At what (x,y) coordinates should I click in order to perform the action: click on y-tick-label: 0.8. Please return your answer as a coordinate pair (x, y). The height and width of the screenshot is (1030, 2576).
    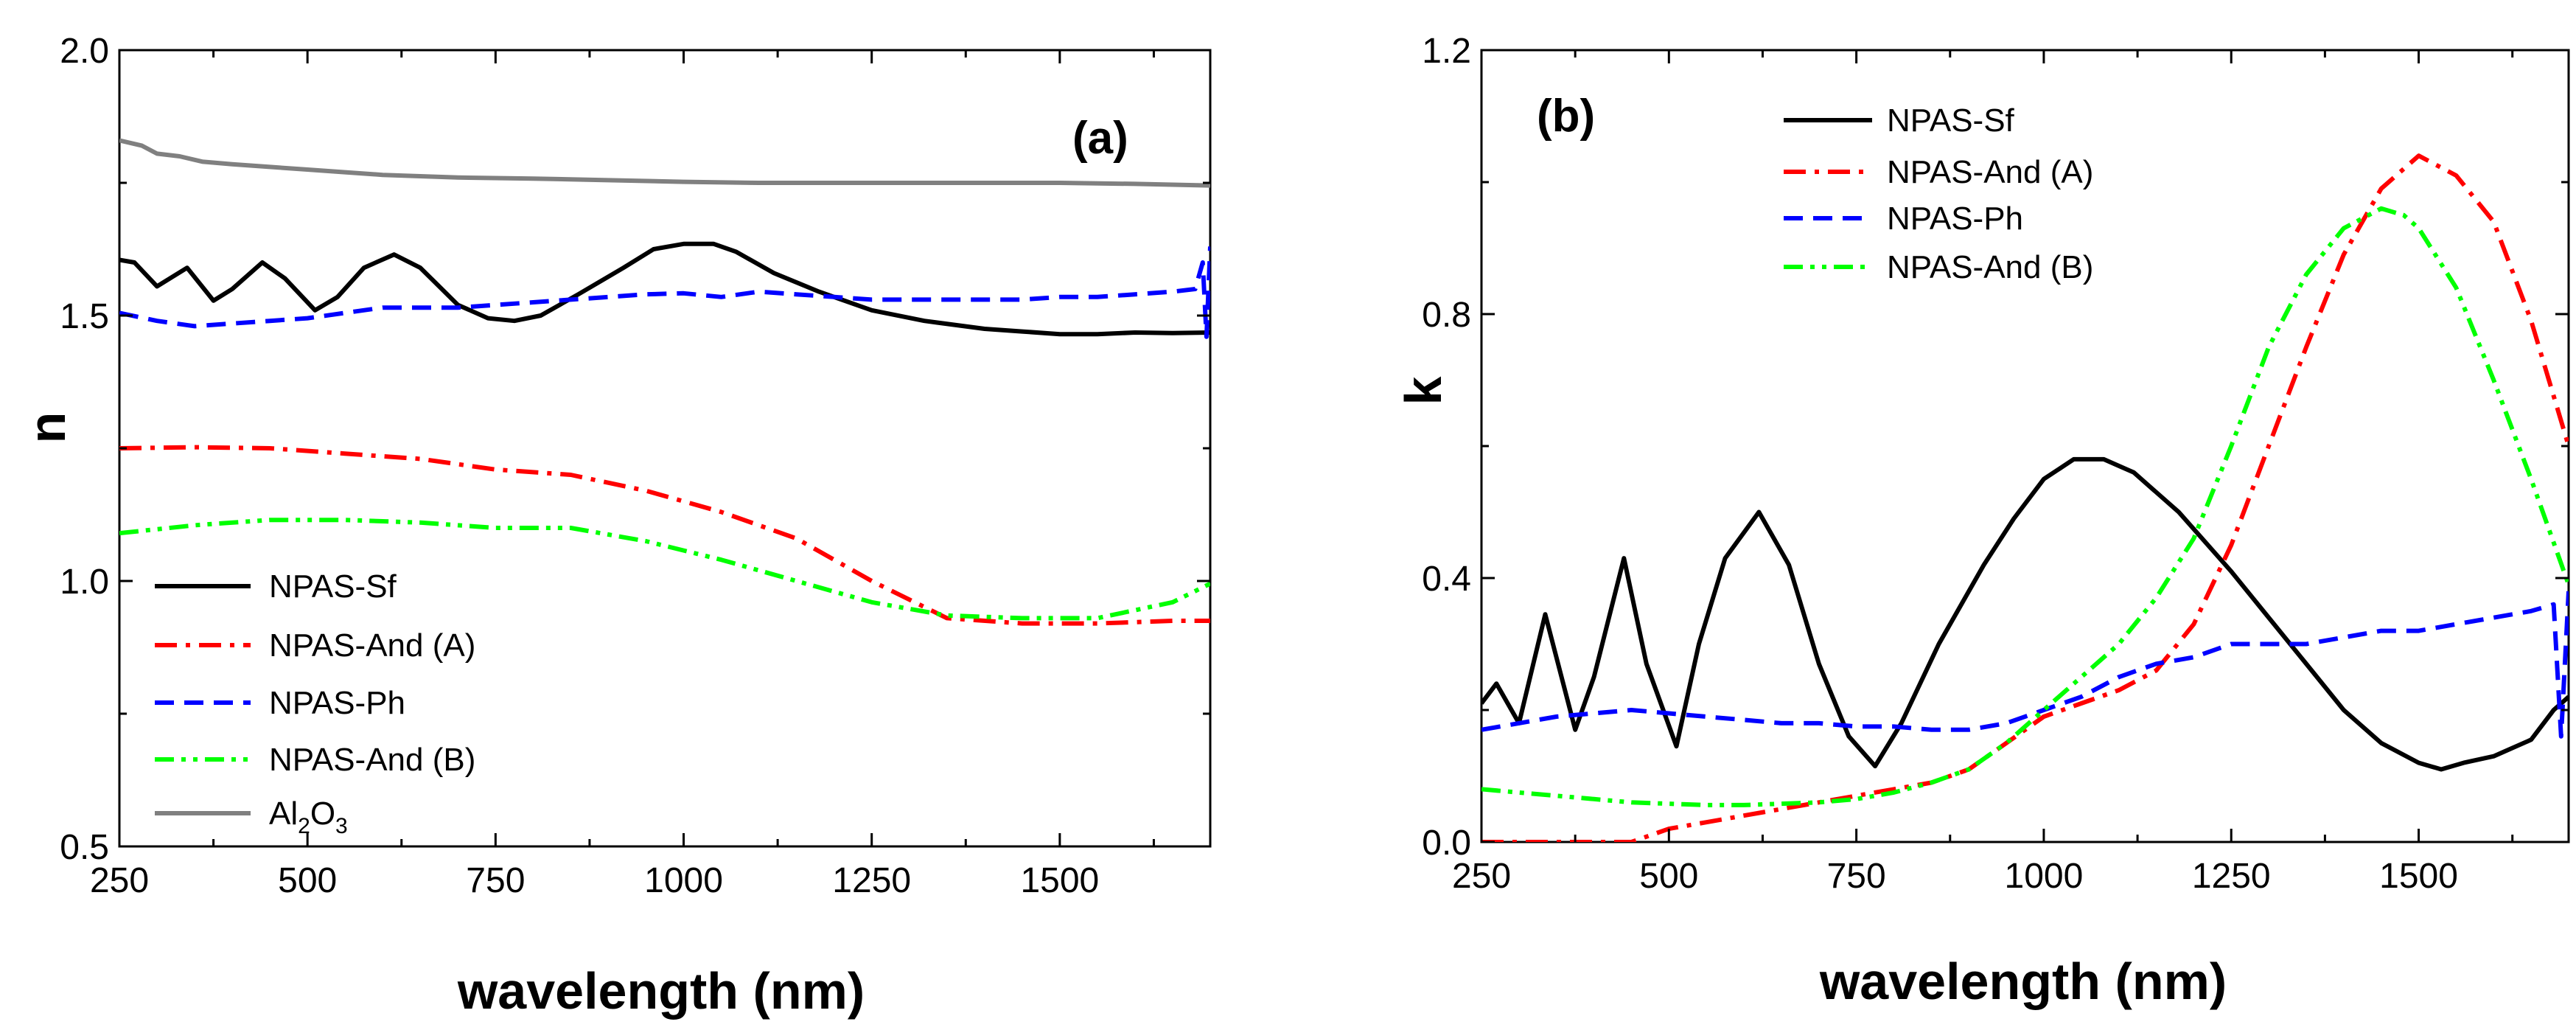
    Looking at the image, I should click on (1446, 315).